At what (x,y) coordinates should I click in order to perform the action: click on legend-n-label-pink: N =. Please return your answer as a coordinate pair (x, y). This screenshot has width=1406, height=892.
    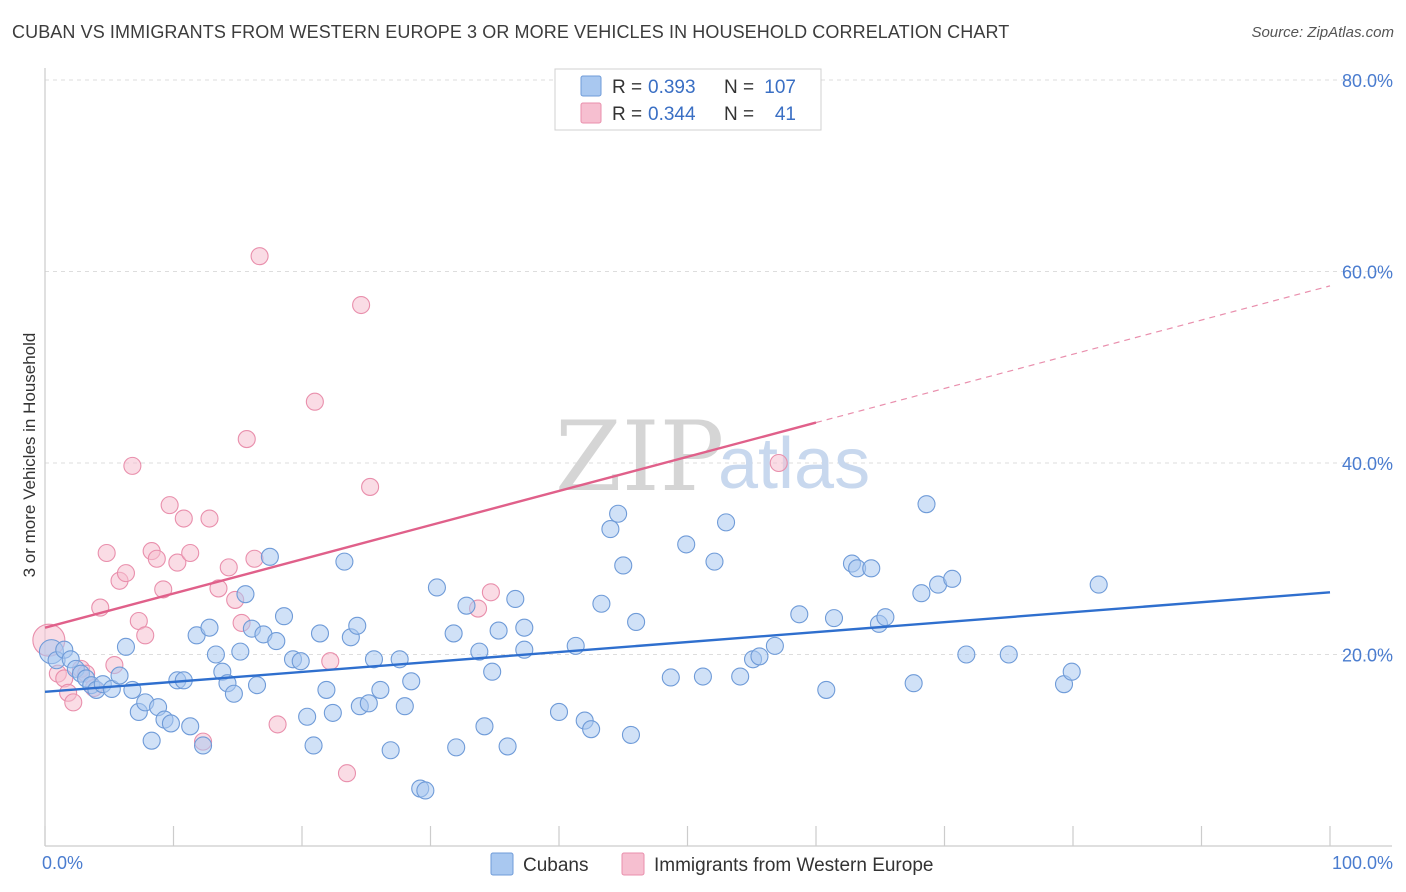
    Looking at the image, I should click on (739, 114).